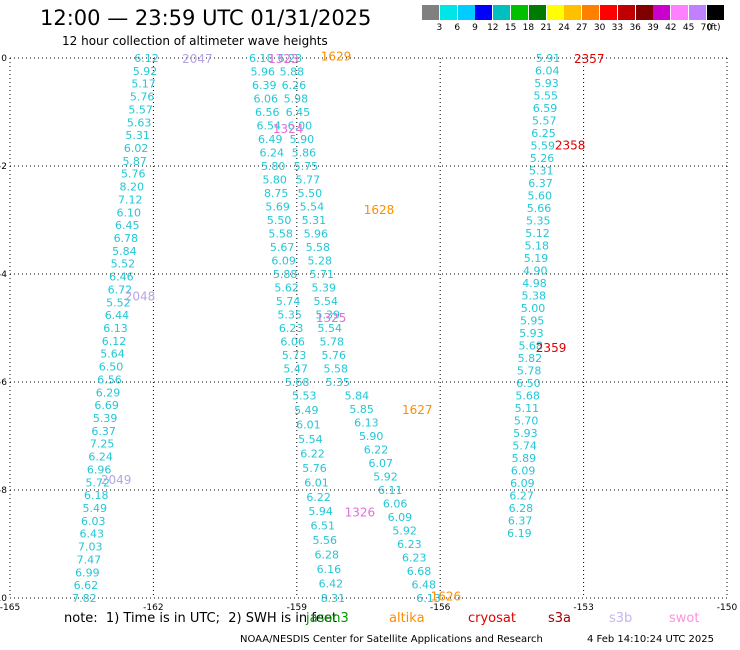 The width and height of the screenshot is (740, 650). I want to click on color-scale-label: 27, so click(582, 28).